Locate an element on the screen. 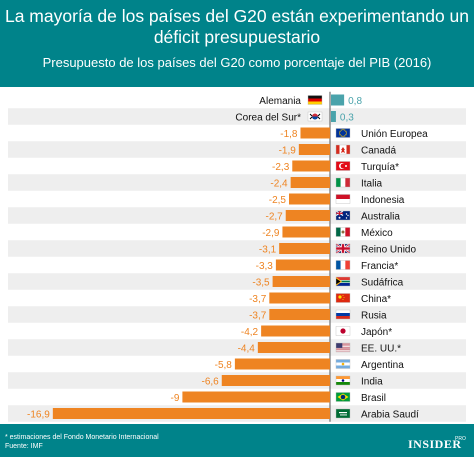 This screenshot has width=474, height=457. value-label: -2,3 is located at coordinates (281, 167).